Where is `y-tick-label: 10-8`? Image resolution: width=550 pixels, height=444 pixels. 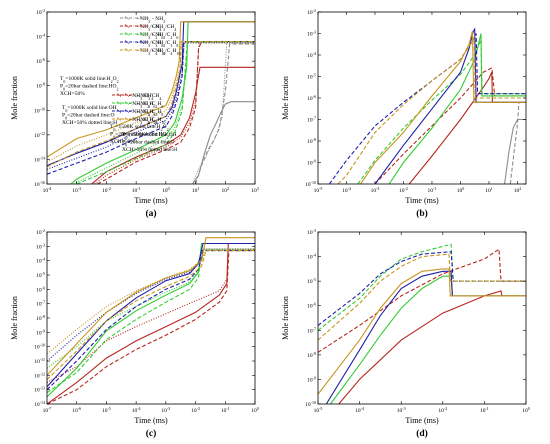
y-tick-label: 10-8 is located at coordinates (311, 141).